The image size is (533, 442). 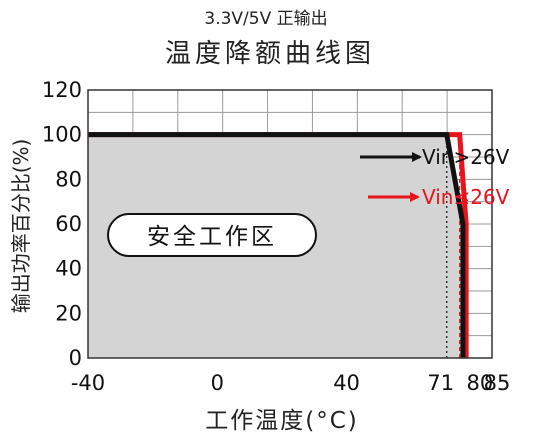 What do you see at coordinates (265, 19) in the screenshot?
I see `chart-subtitle: 3.3V/5V 正输出` at bounding box center [265, 19].